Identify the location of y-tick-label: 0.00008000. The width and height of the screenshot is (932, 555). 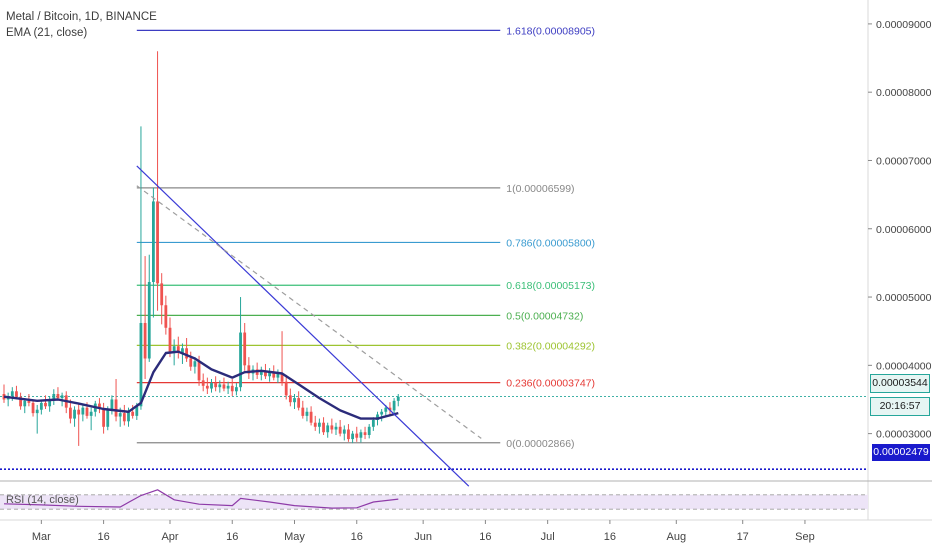
(904, 93).